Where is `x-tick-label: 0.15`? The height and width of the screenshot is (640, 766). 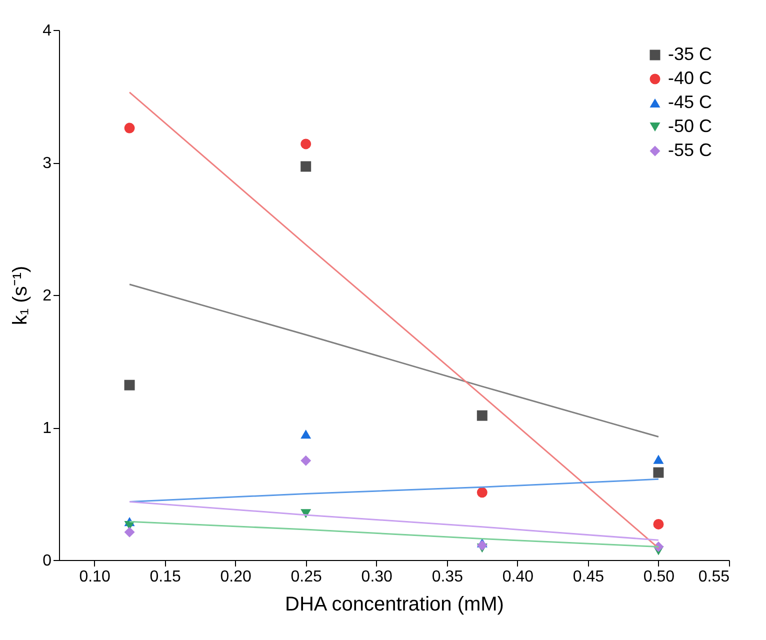
x-tick-label: 0.15 is located at coordinates (165, 577).